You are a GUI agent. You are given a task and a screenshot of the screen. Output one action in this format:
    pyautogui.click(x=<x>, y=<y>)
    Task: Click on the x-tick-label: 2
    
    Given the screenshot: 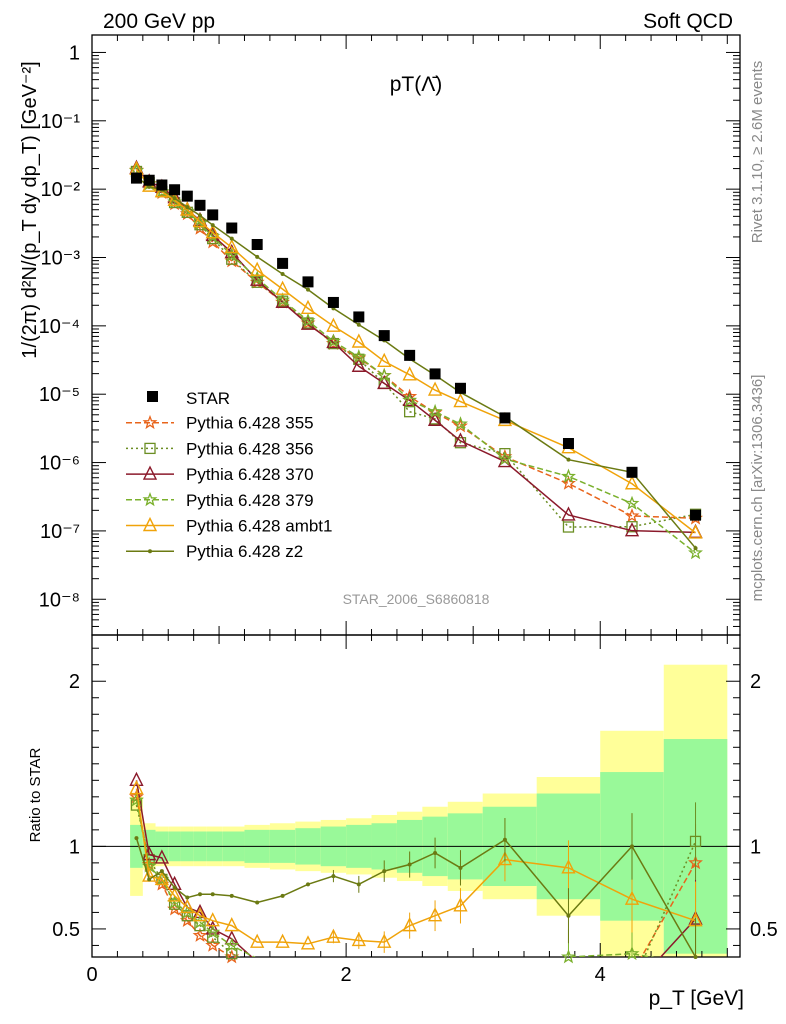 What is the action you would take?
    pyautogui.click(x=346, y=975)
    